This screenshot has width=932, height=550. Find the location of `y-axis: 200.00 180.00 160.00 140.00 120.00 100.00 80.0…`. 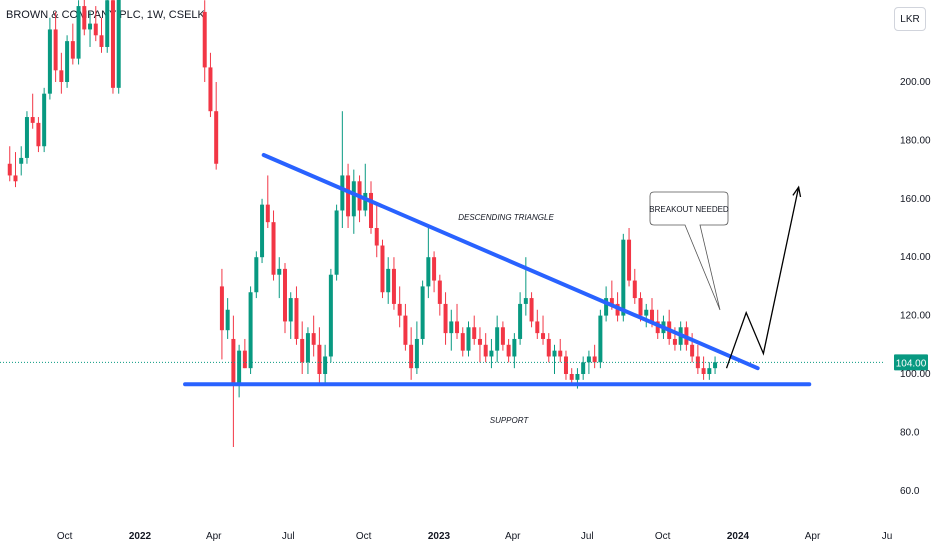

y-axis: 200.00 180.00 160.00 140.00 120.00 100.00 80.0… is located at coordinates (915, 287).